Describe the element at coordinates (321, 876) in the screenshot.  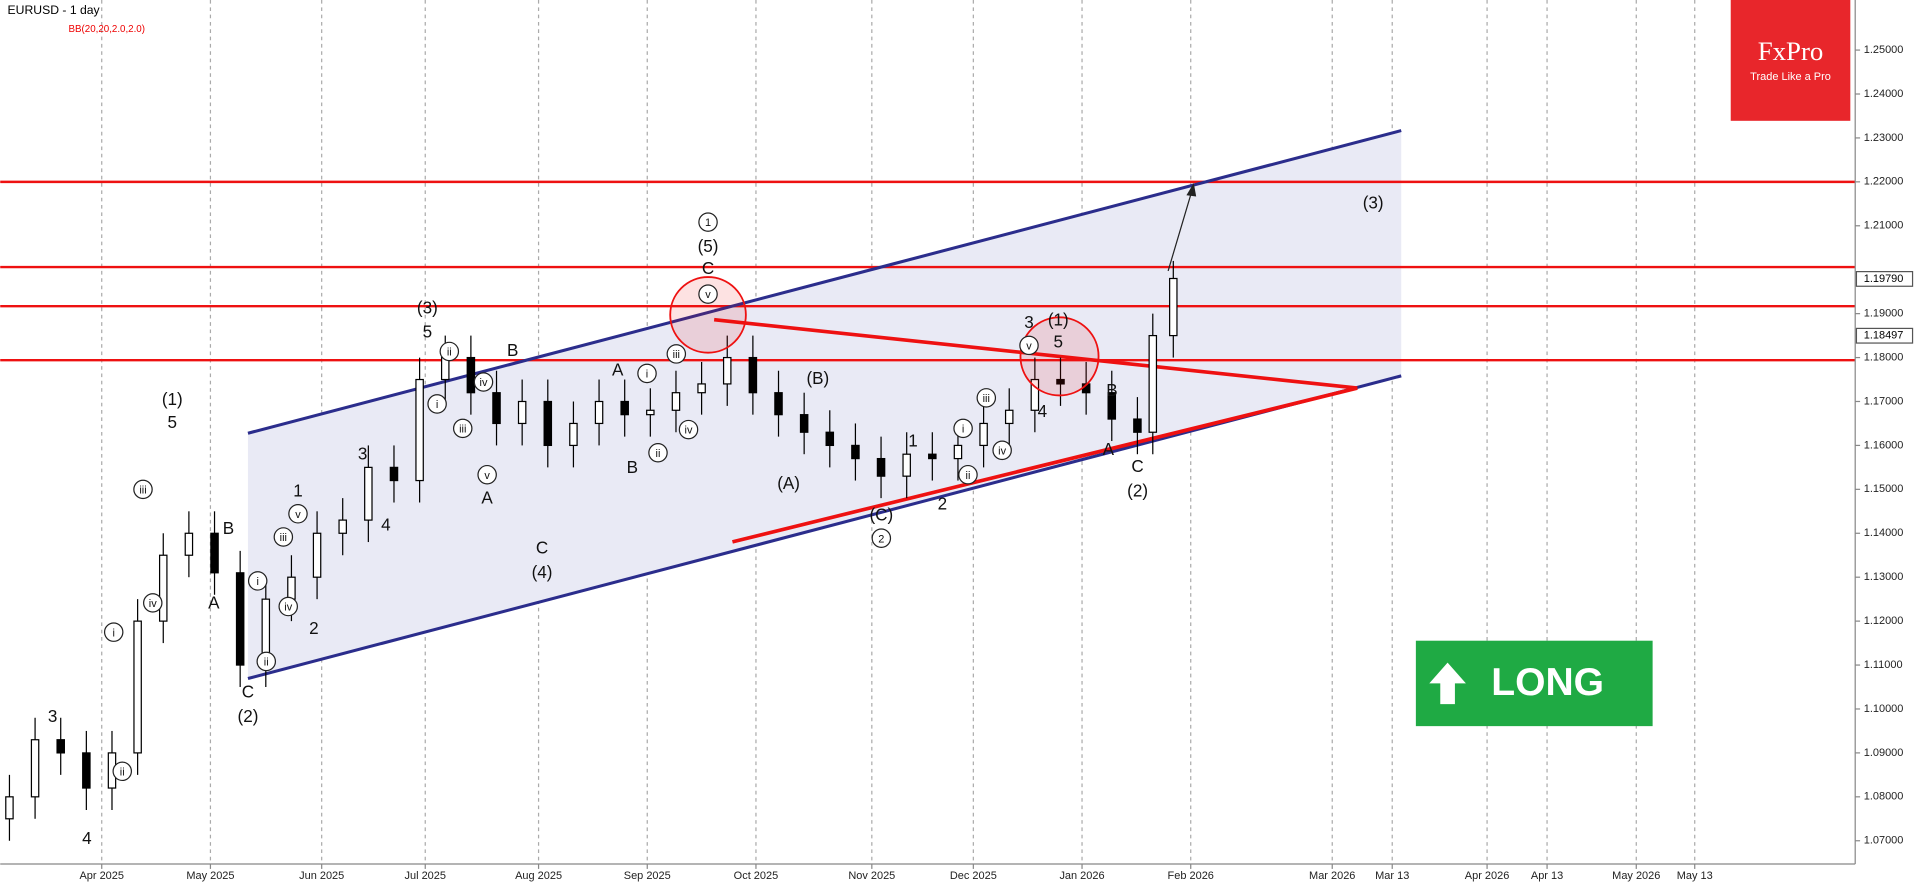
I see `x-tick-label: Jun 2025` at that location.